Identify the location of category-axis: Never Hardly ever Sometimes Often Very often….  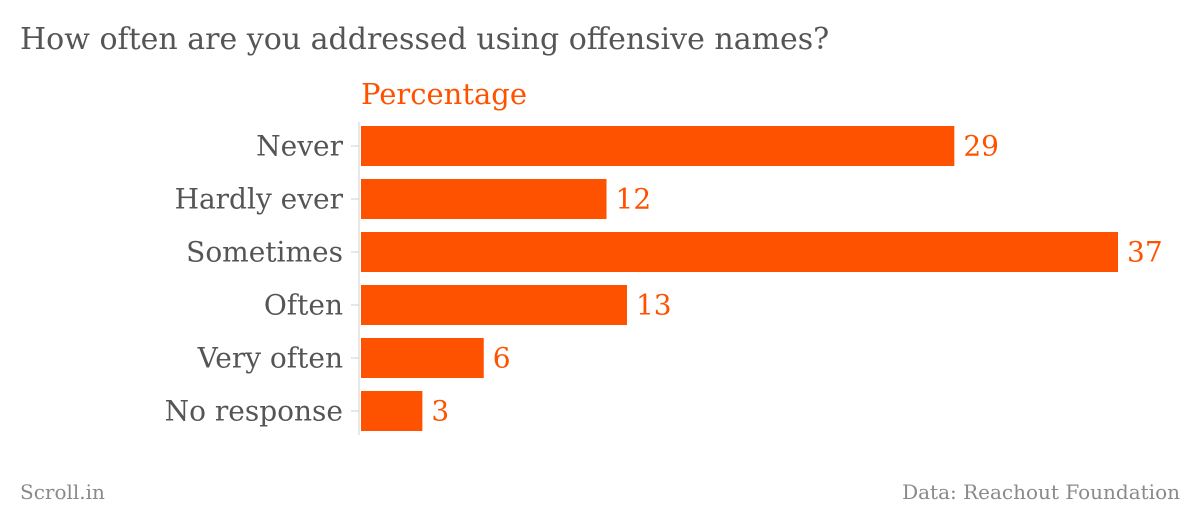
(262, 278).